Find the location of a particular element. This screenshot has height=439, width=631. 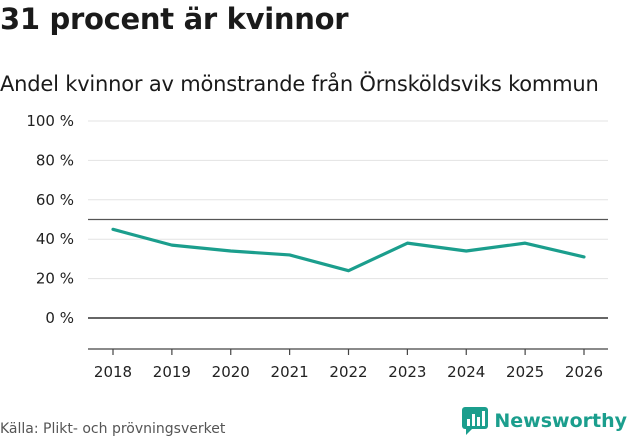

x-tick-label: 2024 is located at coordinates (466, 372).